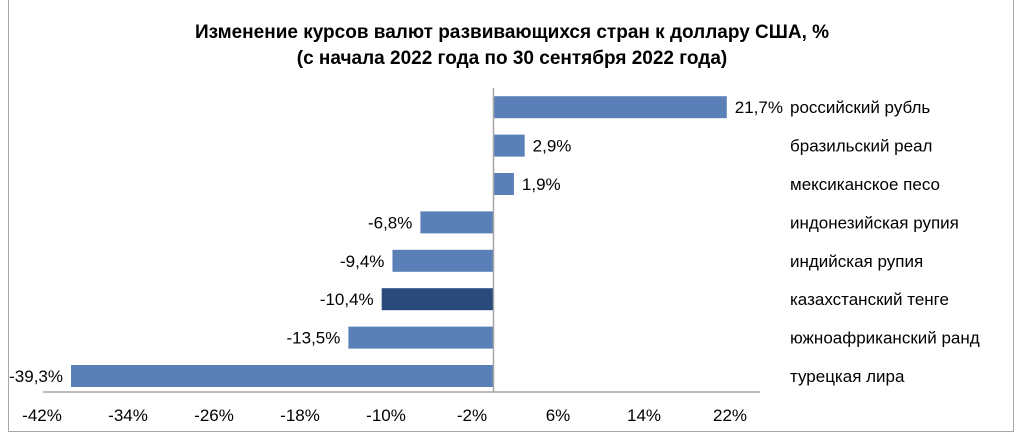  I want to click on category-label: турецкая лира, so click(847, 376).